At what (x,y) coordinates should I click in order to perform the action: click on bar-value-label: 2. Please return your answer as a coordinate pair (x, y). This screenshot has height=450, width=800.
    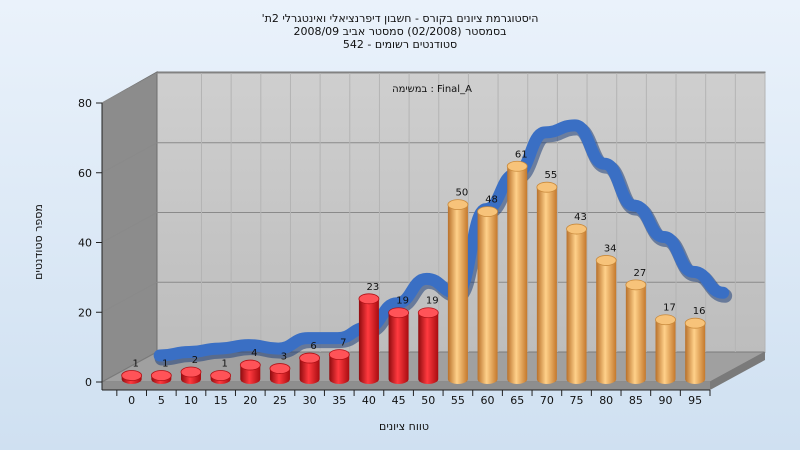
    Looking at the image, I should click on (195, 360).